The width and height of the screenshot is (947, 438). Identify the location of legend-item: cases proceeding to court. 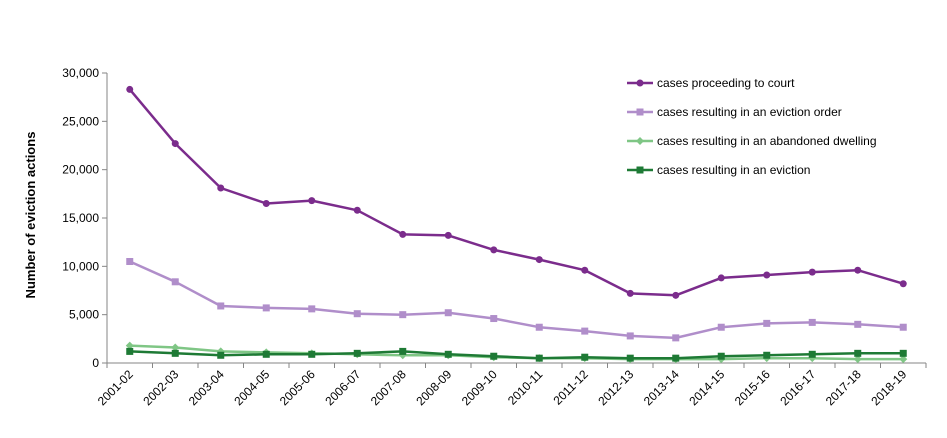
(711, 83).